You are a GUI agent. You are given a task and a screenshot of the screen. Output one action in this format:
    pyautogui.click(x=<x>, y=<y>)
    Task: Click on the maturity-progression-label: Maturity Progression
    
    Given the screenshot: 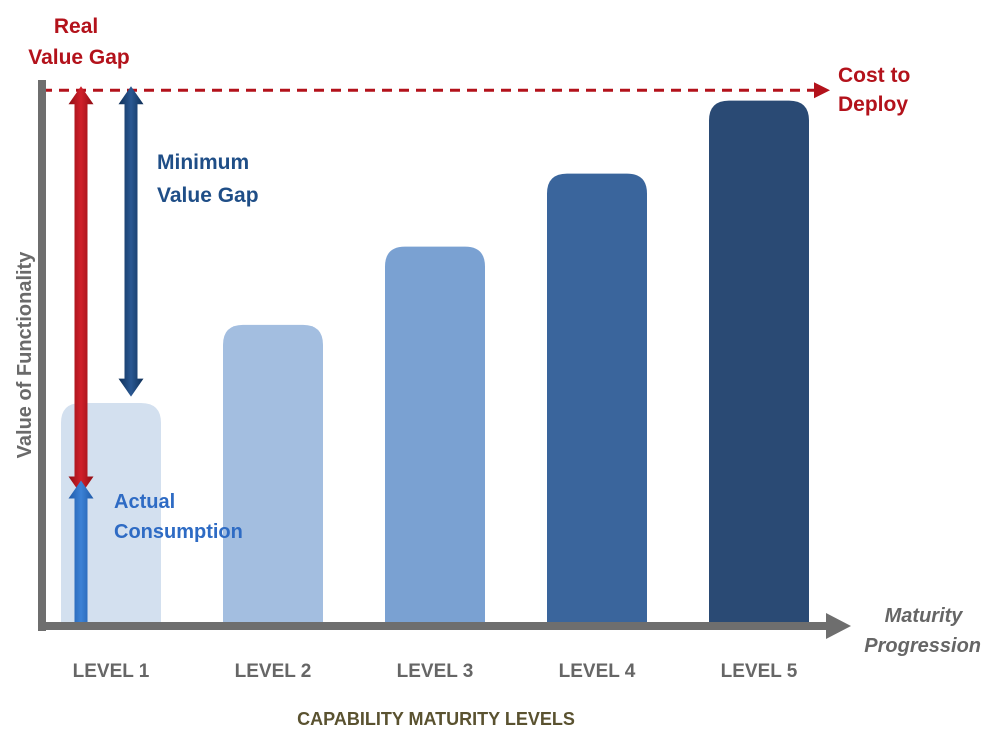 What is the action you would take?
    pyautogui.click(x=922, y=631)
    